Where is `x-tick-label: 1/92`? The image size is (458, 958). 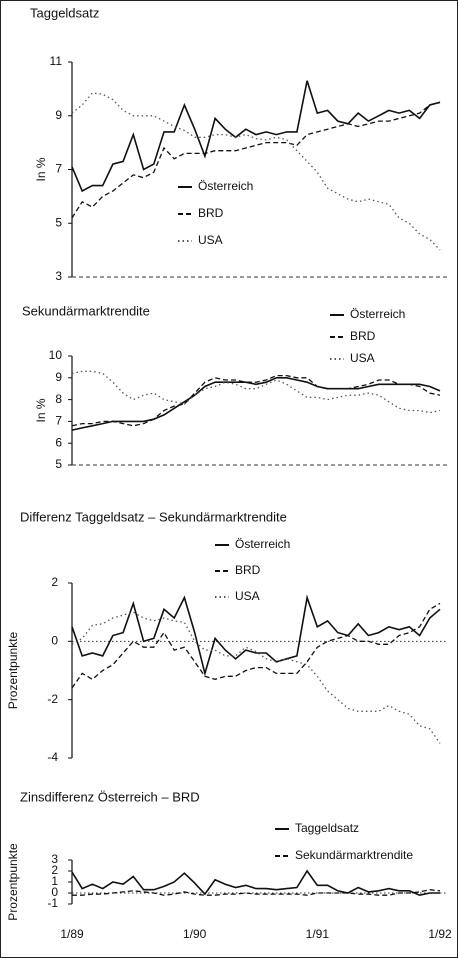
x-tick-label: 1/92 is located at coordinates (440, 934).